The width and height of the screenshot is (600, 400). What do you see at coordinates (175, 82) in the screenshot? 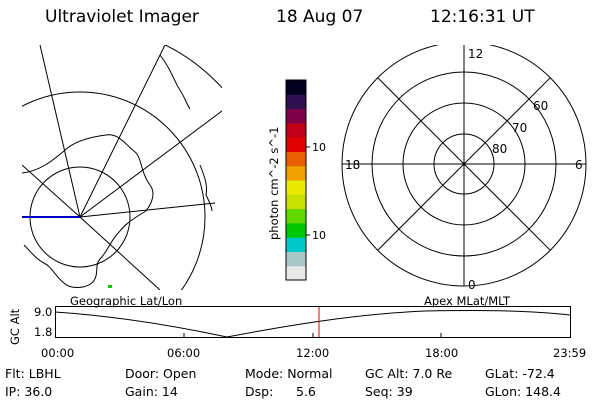
I see `coastline-australia` at bounding box center [175, 82].